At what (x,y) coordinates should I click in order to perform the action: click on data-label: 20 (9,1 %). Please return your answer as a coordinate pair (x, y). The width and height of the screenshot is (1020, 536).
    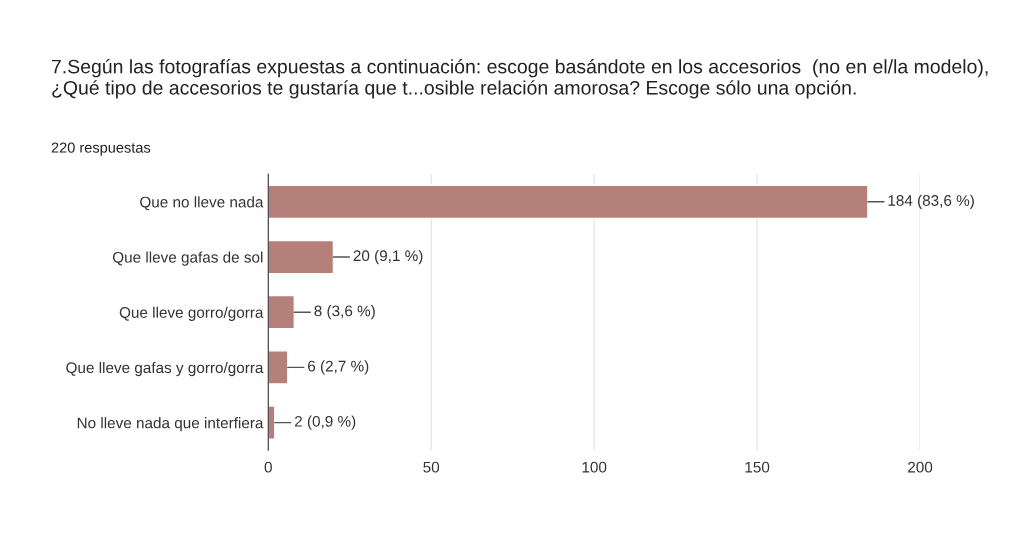
    Looking at the image, I should click on (388, 257).